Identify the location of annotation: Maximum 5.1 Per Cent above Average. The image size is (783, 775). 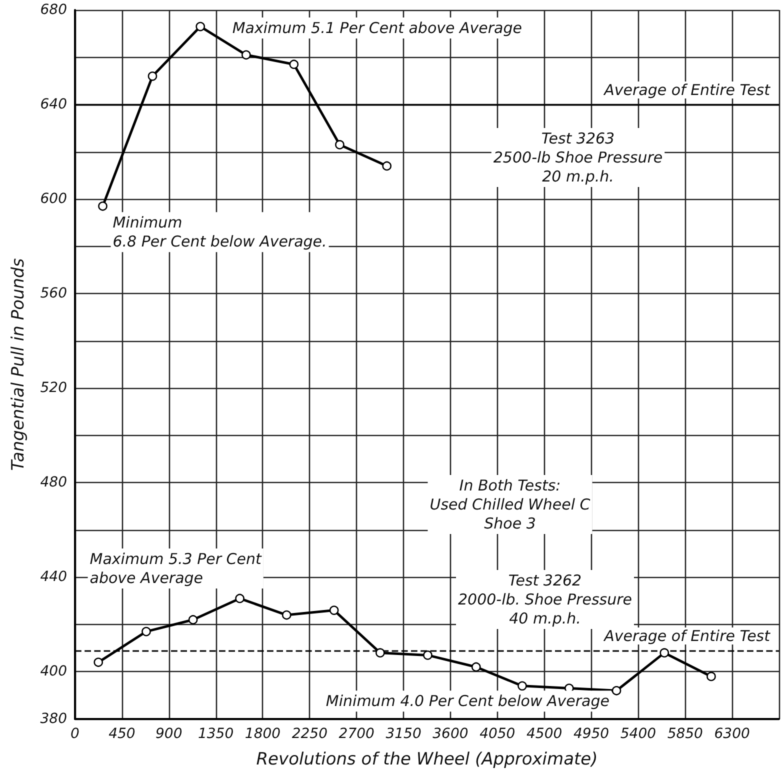
(377, 28).